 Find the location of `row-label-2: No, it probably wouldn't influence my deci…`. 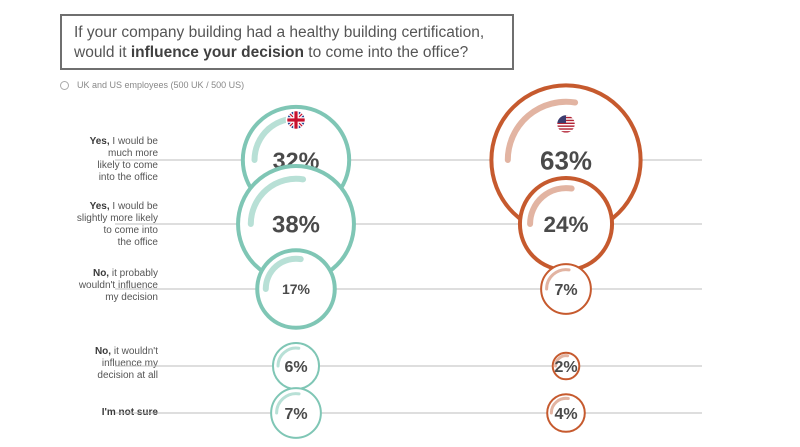

row-label-2: No, it probably wouldn't influence my deci… is located at coordinates (108, 286).